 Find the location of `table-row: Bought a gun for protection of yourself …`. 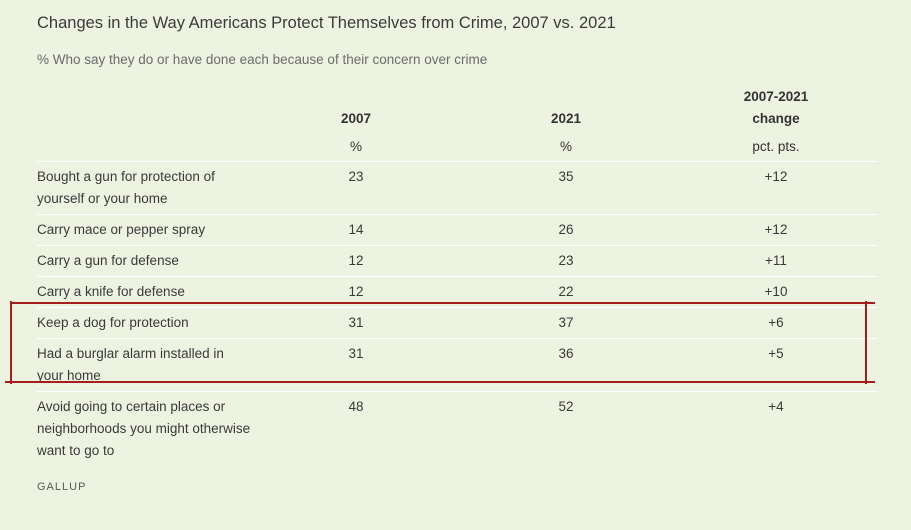

table-row: Bought a gun for protection of yourself … is located at coordinates (457, 188).